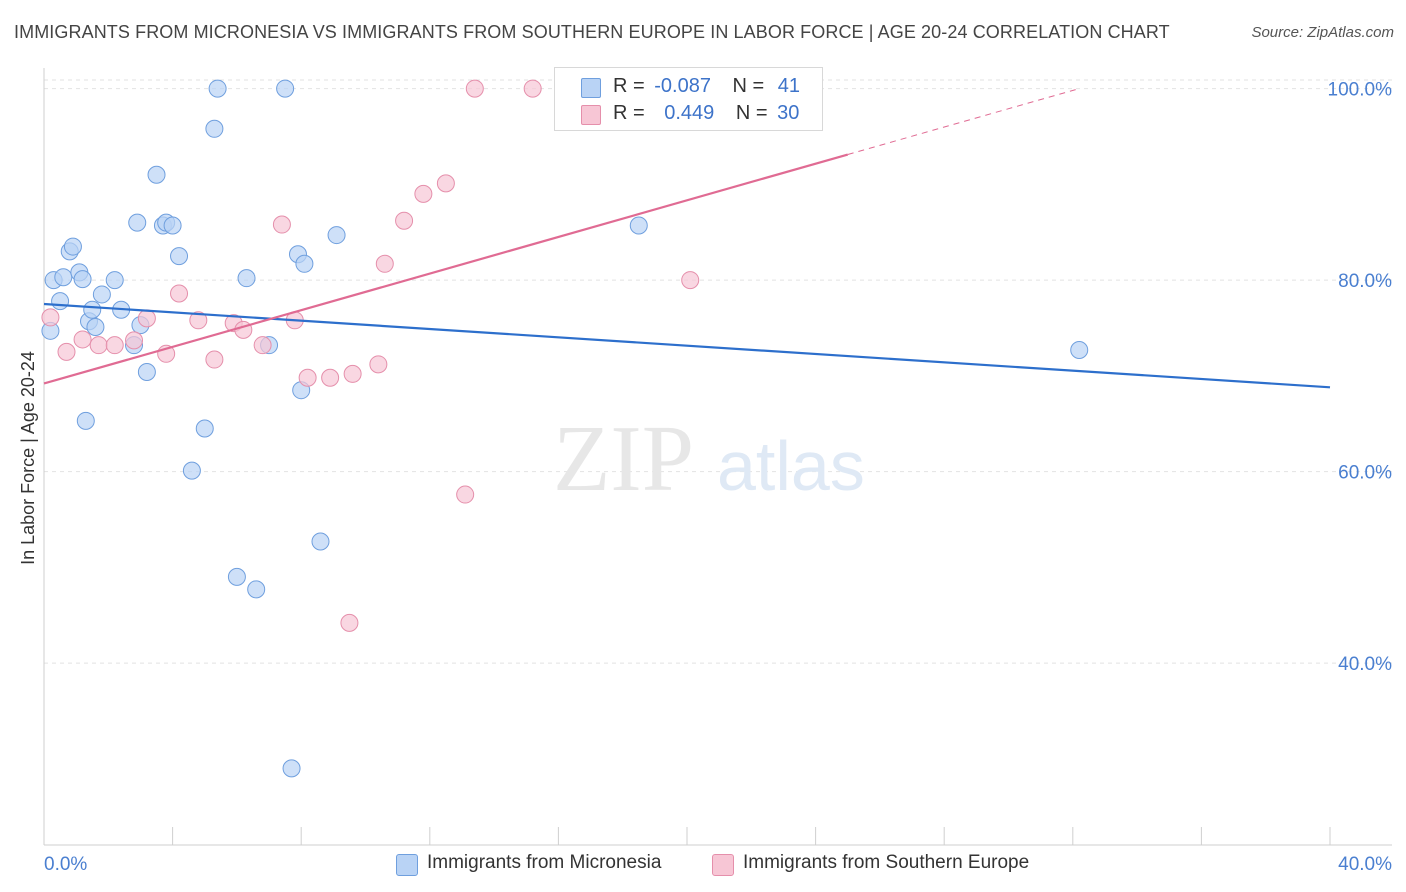  Describe the element at coordinates (682, 86) in the screenshot. I see `legend-r-micronesia: -0.087` at that location.